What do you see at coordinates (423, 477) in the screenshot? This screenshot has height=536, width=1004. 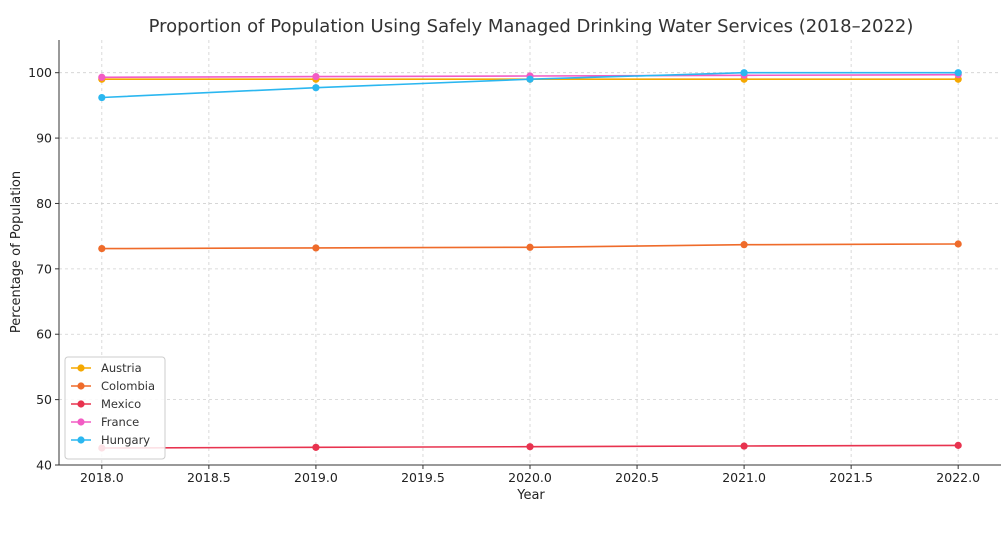 I see `x-tick-label: 2019.5` at bounding box center [423, 477].